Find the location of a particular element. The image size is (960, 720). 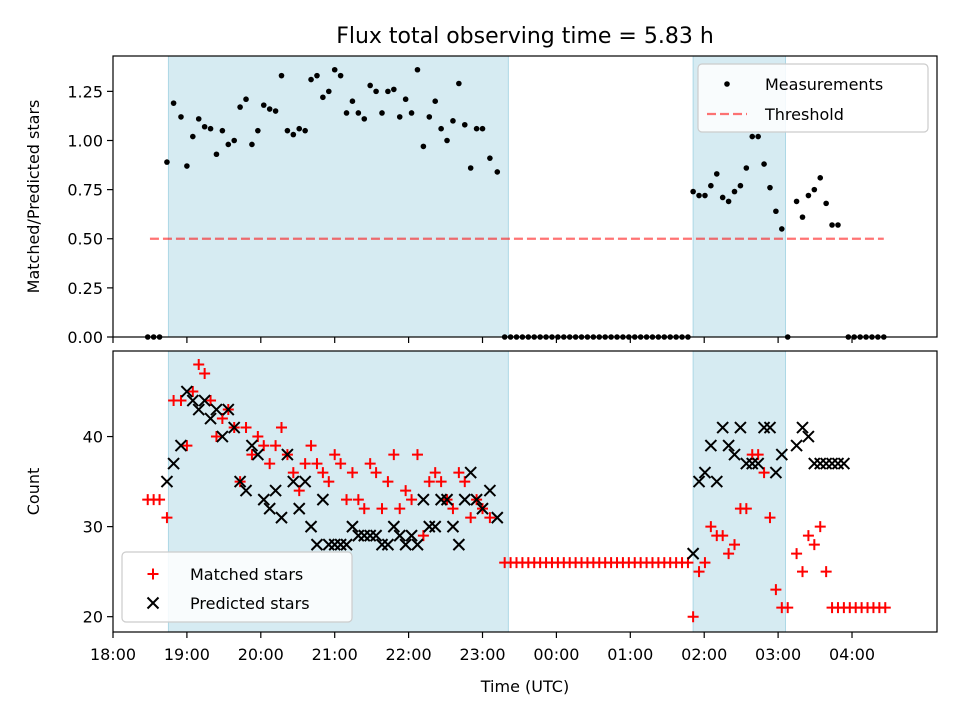

legend-label-threshold: Threshold is located at coordinates (804, 114).